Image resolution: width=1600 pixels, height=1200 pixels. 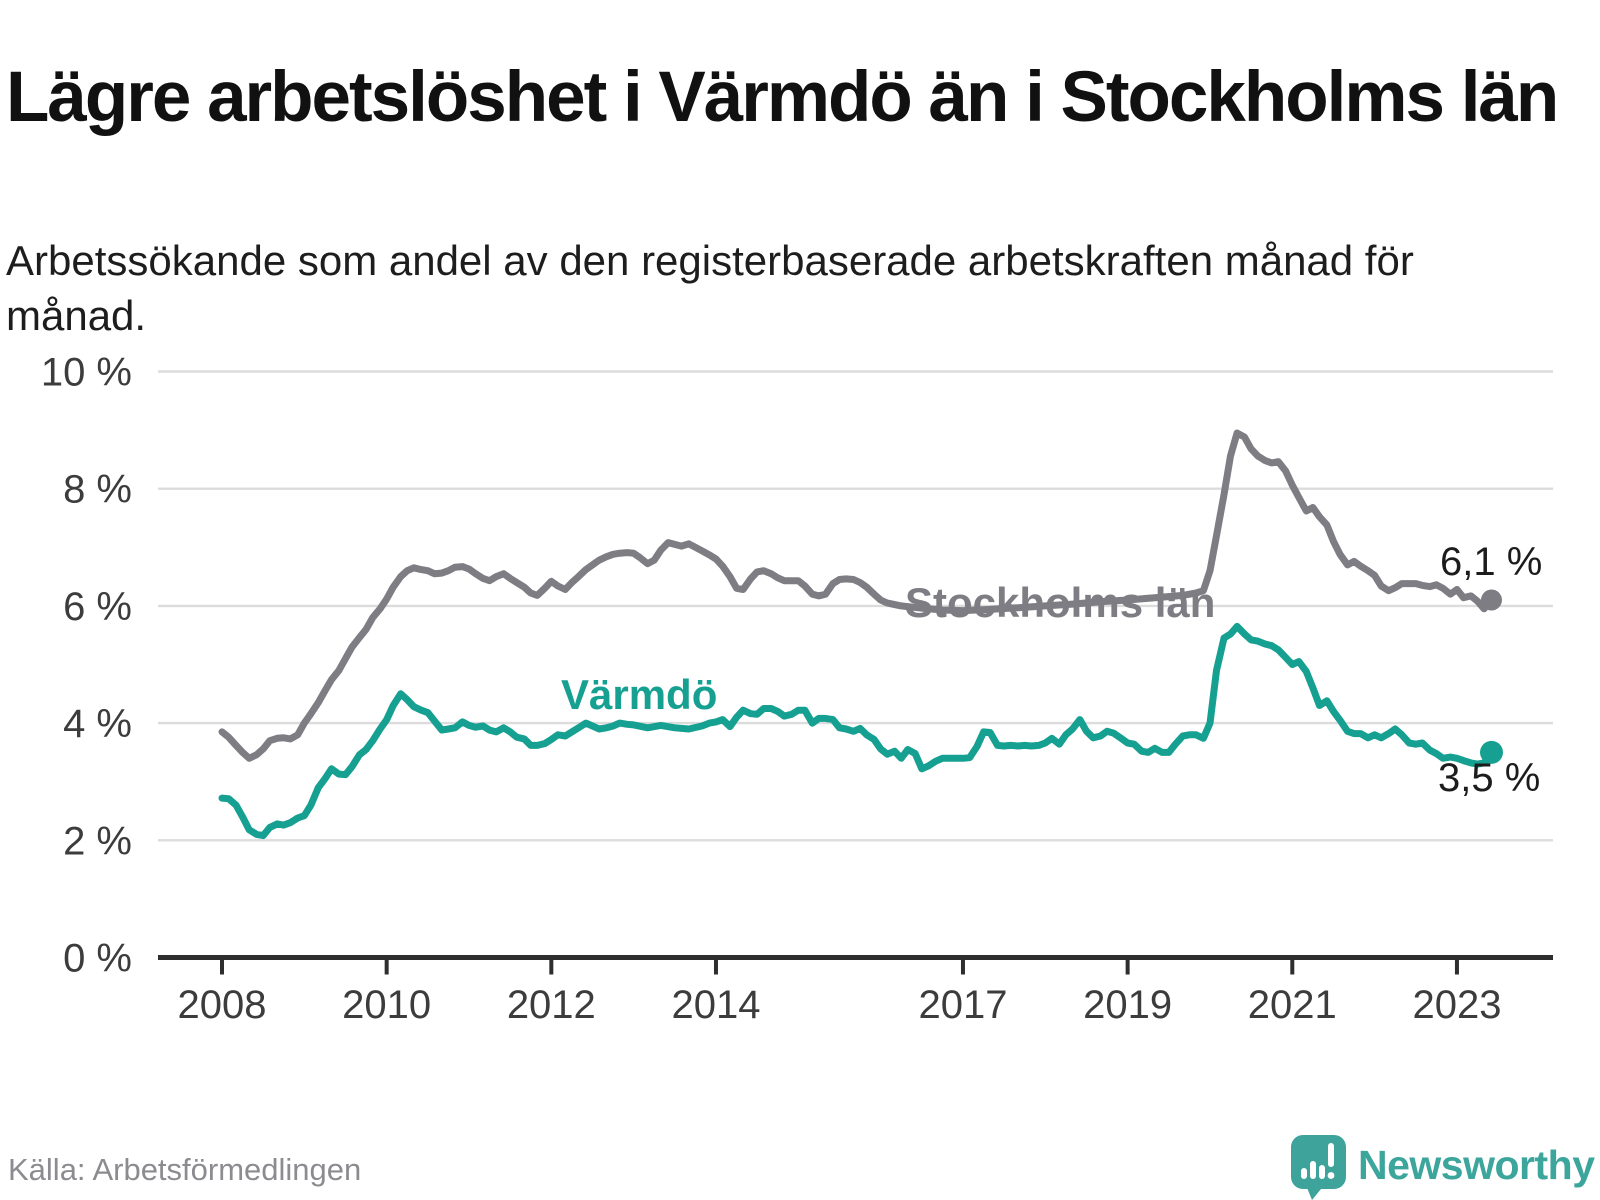 What do you see at coordinates (97, 959) in the screenshot?
I see `y-axis-label-0pct: 0 %` at bounding box center [97, 959].